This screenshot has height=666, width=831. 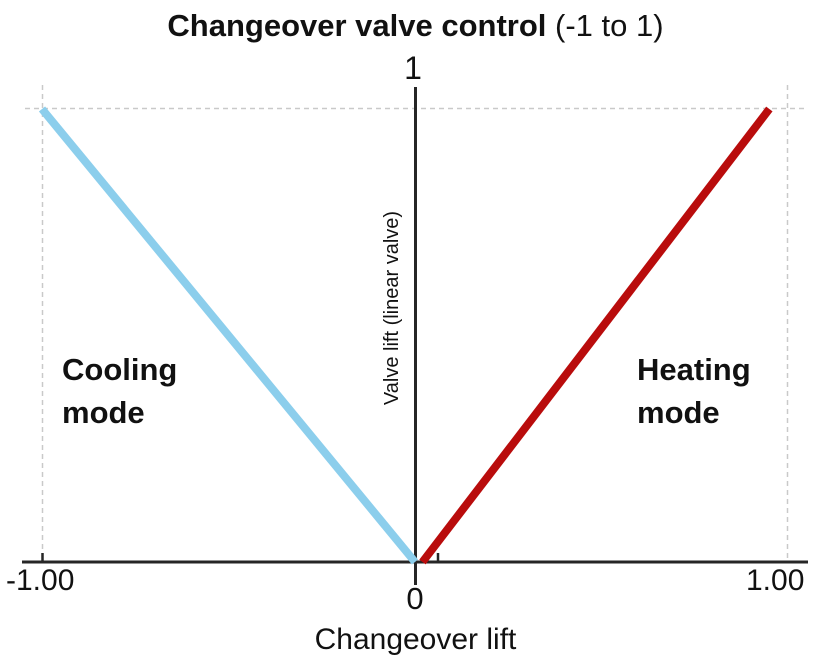 I want to click on chart-title-suffix: (-1 to 1), so click(x=605, y=25).